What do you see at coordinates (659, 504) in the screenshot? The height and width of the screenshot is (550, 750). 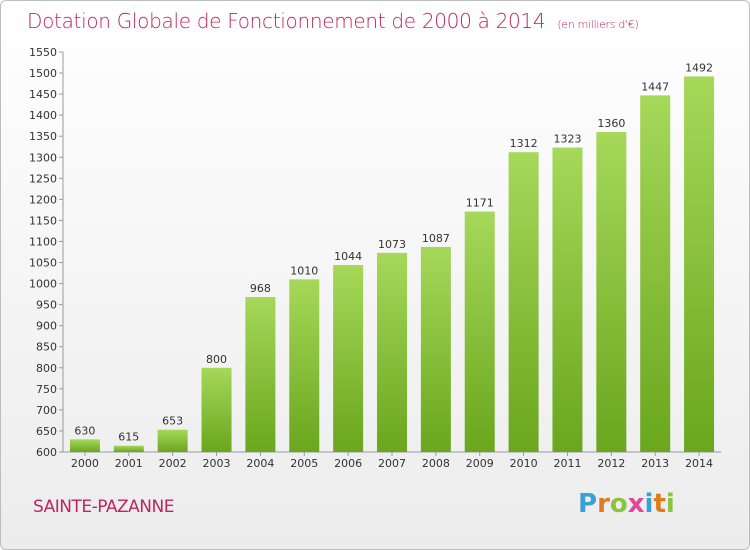 I see `logo-letter: t` at bounding box center [659, 504].